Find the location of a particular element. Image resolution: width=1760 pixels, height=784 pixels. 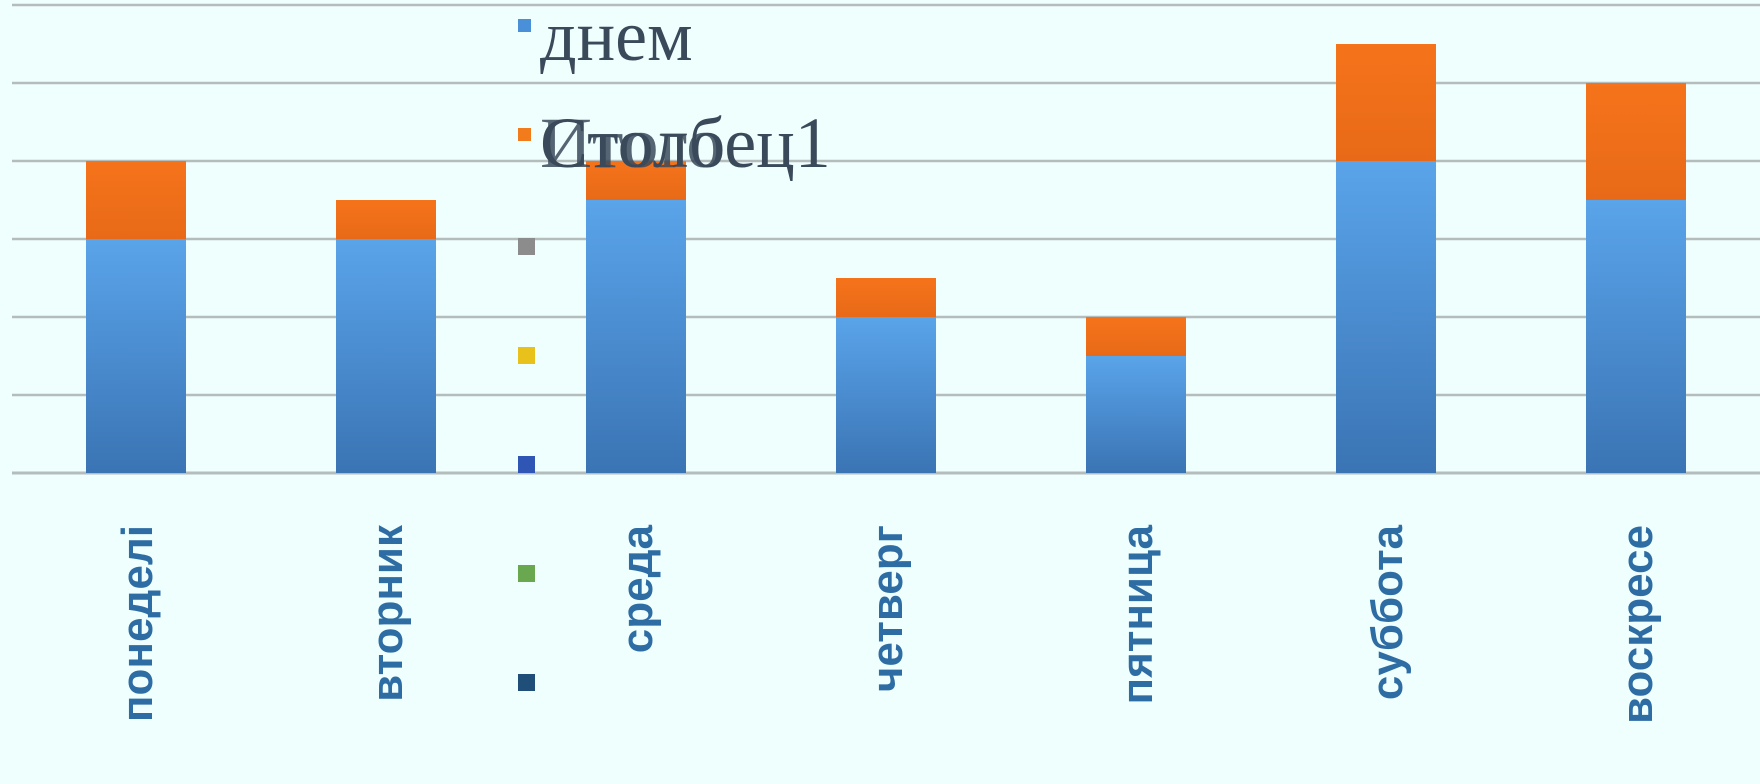

legend-label-stolbec1: Столбец1 is located at coordinates (685, 143).